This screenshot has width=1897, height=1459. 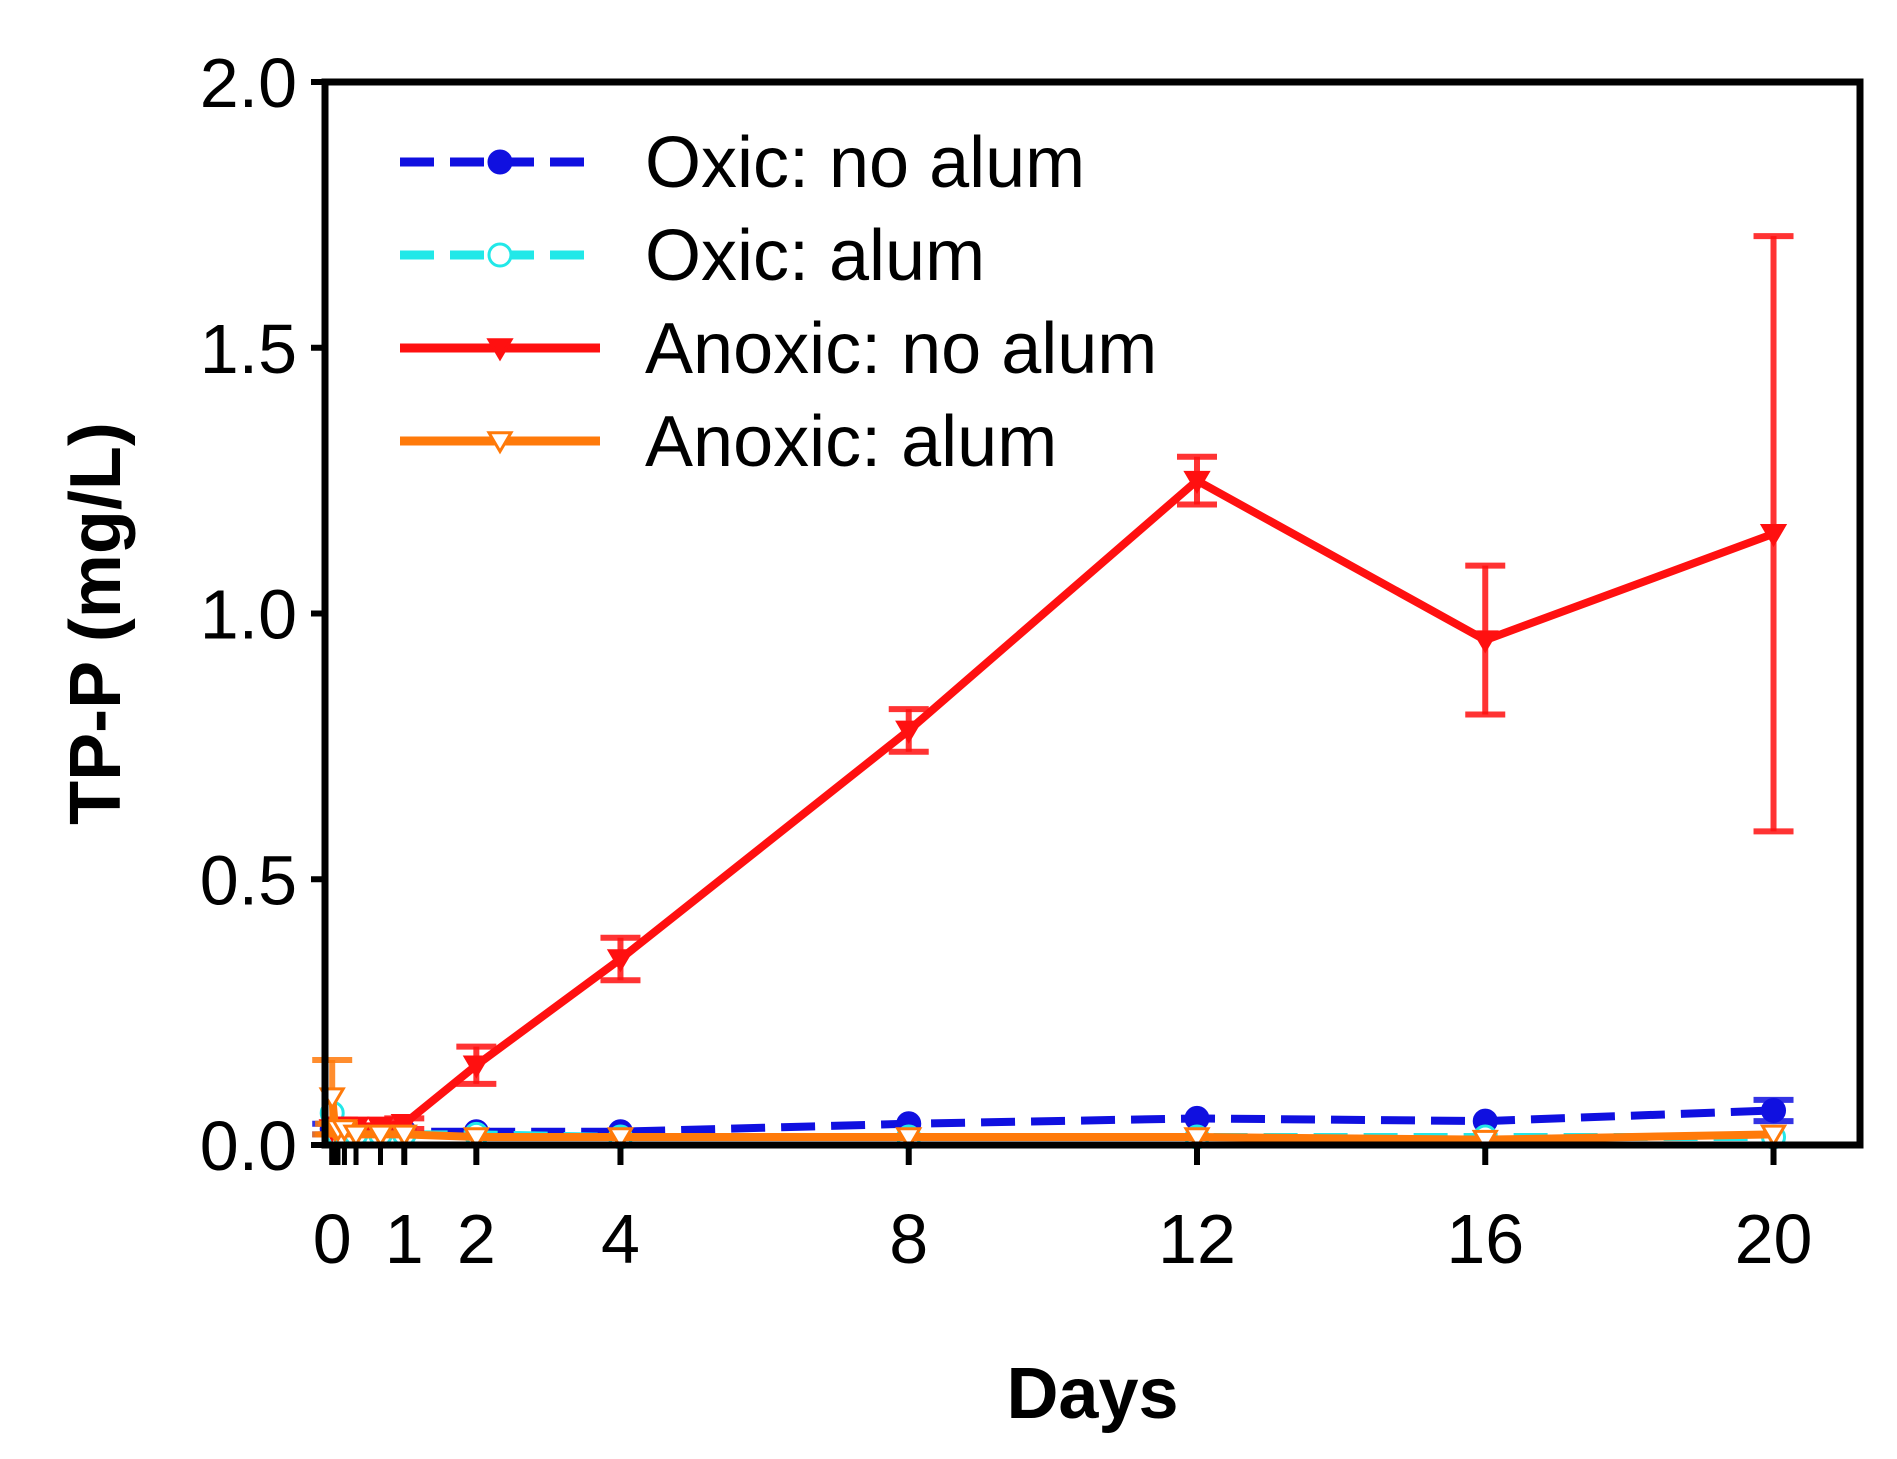 I want to click on legend-label: Anoxic: no alum, so click(x=901, y=349).